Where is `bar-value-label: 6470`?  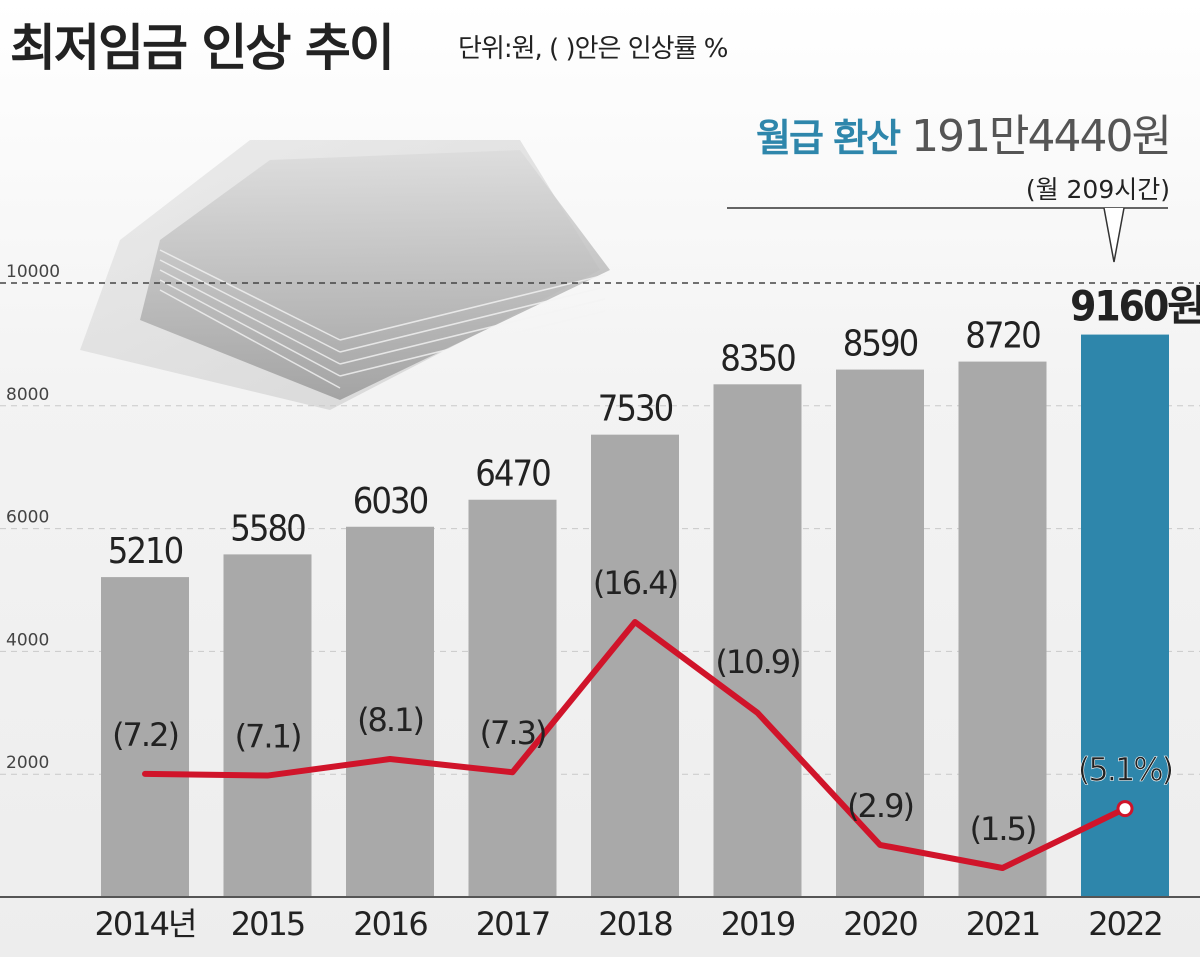
bar-value-label: 6470 is located at coordinates (512, 474).